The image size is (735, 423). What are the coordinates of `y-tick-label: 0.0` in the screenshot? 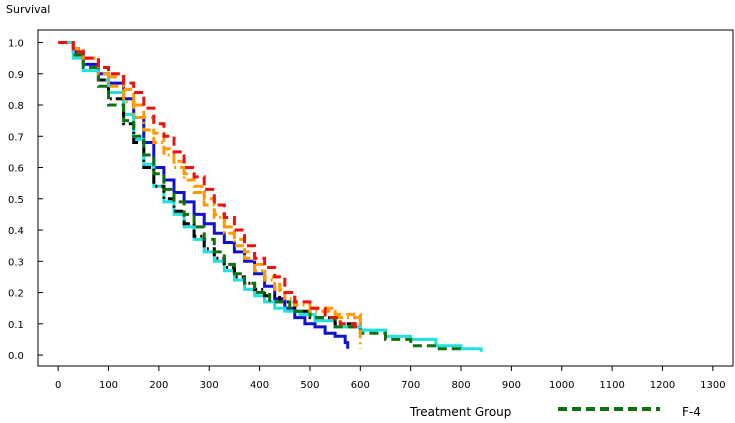 It's located at (16, 356).